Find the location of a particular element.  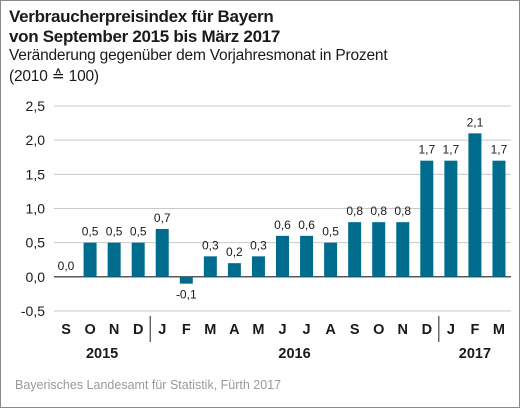

y-tick-label: 0,0 is located at coordinates (36, 277).